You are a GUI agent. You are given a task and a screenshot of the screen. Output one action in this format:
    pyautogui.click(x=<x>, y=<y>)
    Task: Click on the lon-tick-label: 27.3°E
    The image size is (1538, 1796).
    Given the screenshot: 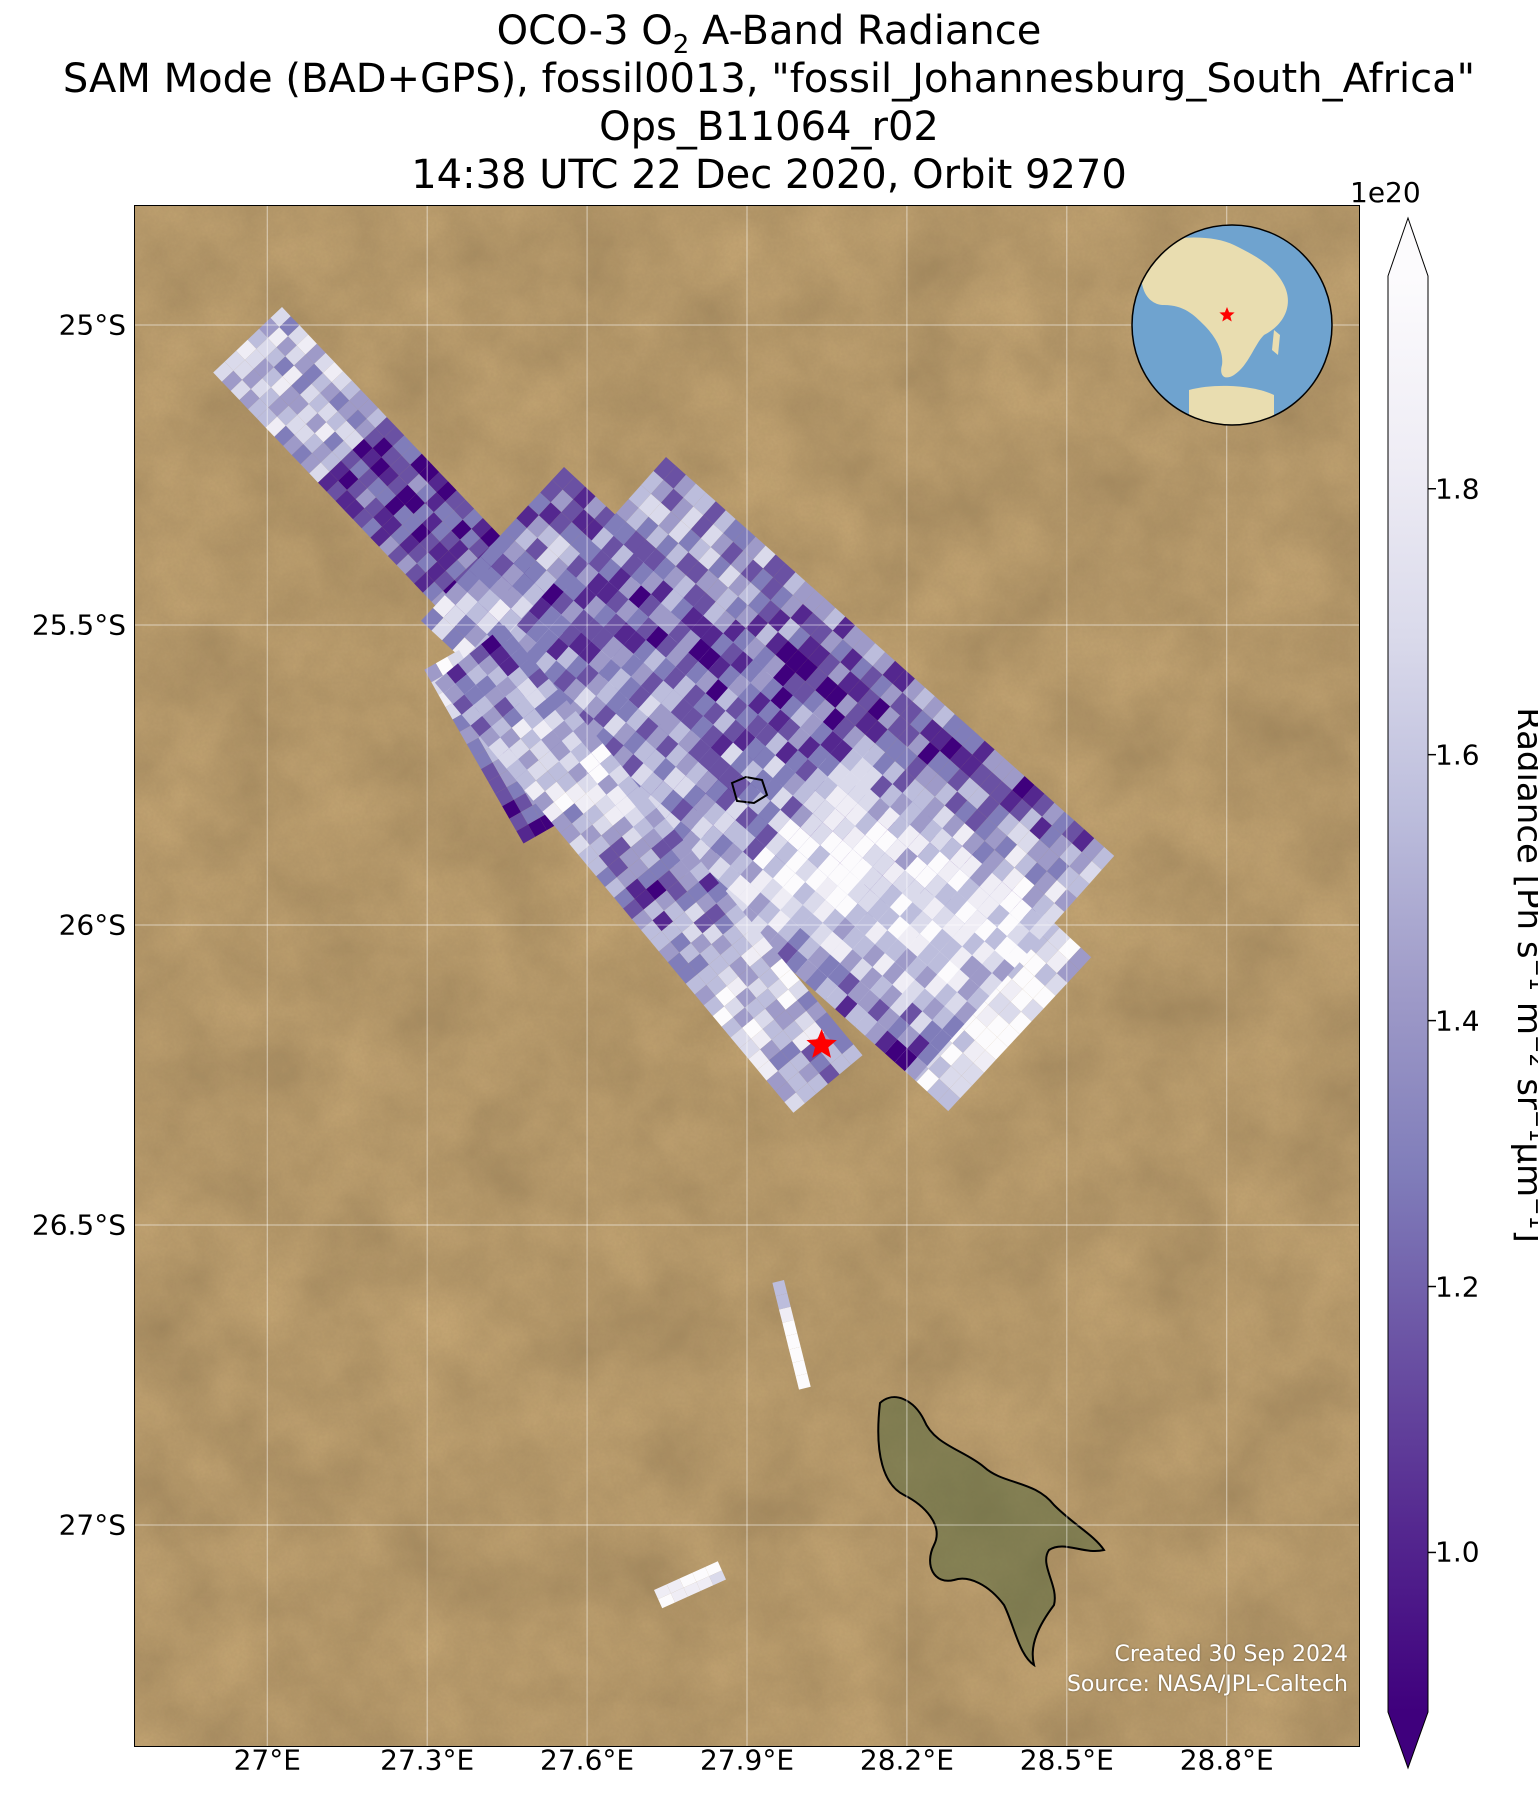 What is the action you would take?
    pyautogui.click(x=427, y=1760)
    